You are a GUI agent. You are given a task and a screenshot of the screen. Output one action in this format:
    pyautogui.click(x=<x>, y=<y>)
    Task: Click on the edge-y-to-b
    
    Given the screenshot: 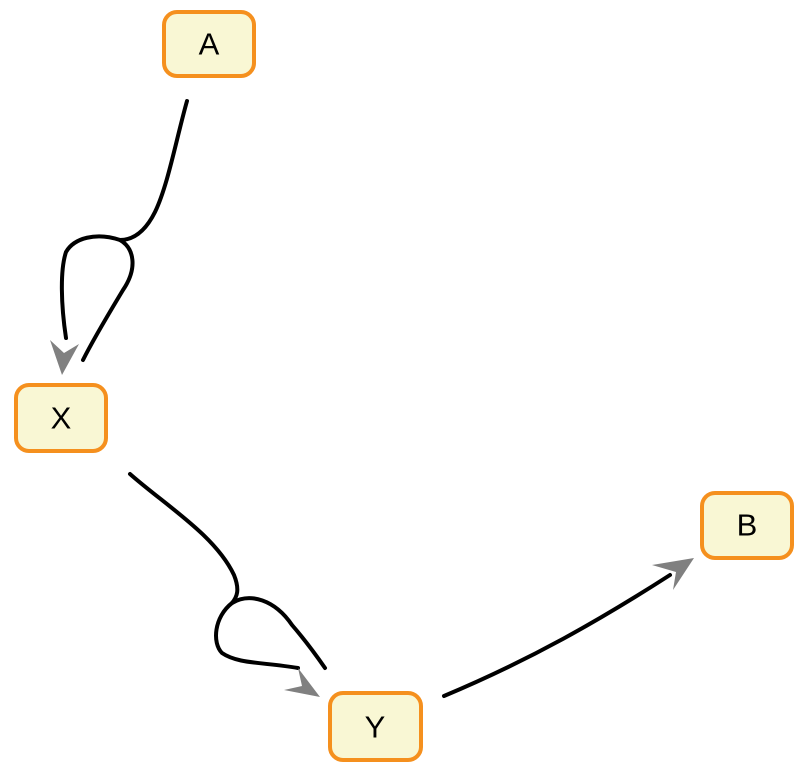 What is the action you would take?
    pyautogui.click(x=568, y=628)
    